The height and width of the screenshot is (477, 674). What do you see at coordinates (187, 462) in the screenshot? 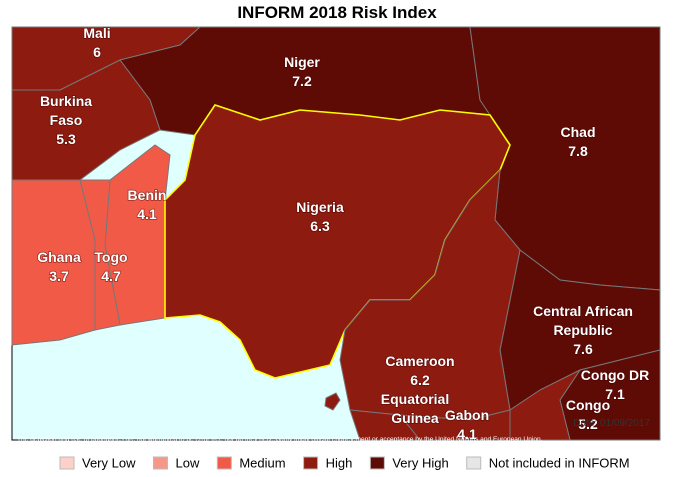
I see `legend-label: Low` at bounding box center [187, 462].